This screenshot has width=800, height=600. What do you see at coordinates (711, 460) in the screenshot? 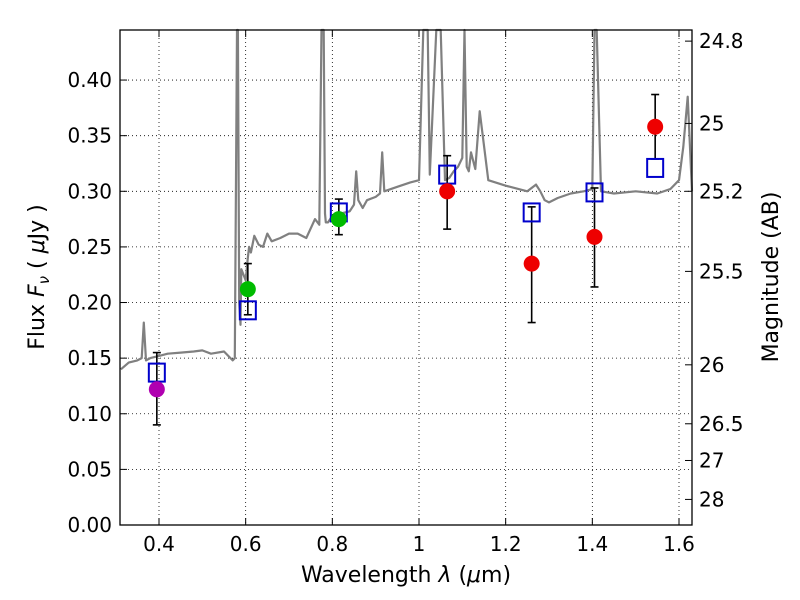
I see `y2-tick-label: 27` at bounding box center [711, 460].